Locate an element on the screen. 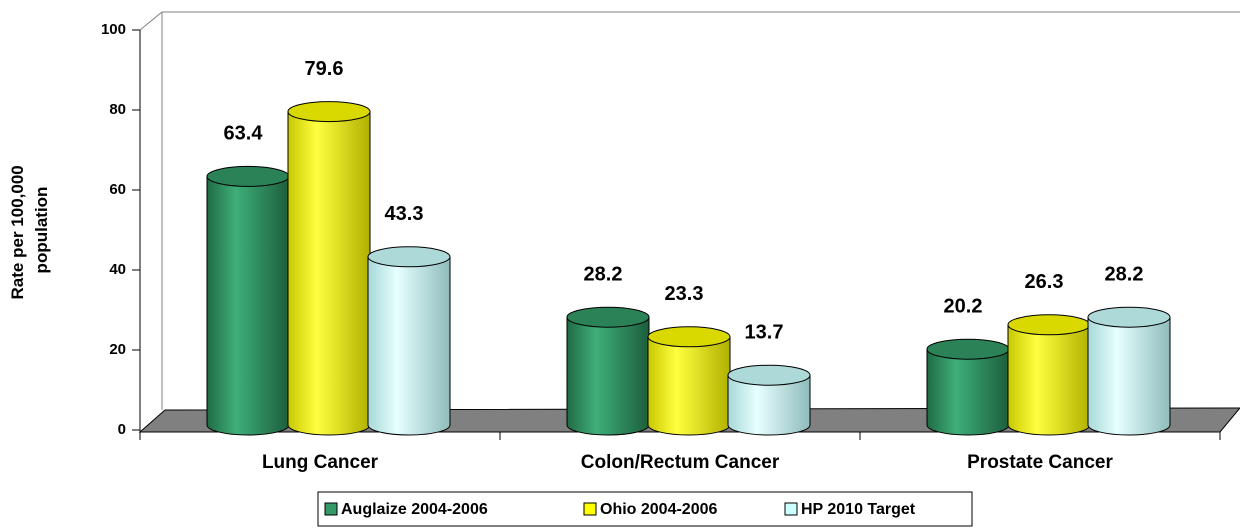  value-label: 20.2 is located at coordinates (963, 306).